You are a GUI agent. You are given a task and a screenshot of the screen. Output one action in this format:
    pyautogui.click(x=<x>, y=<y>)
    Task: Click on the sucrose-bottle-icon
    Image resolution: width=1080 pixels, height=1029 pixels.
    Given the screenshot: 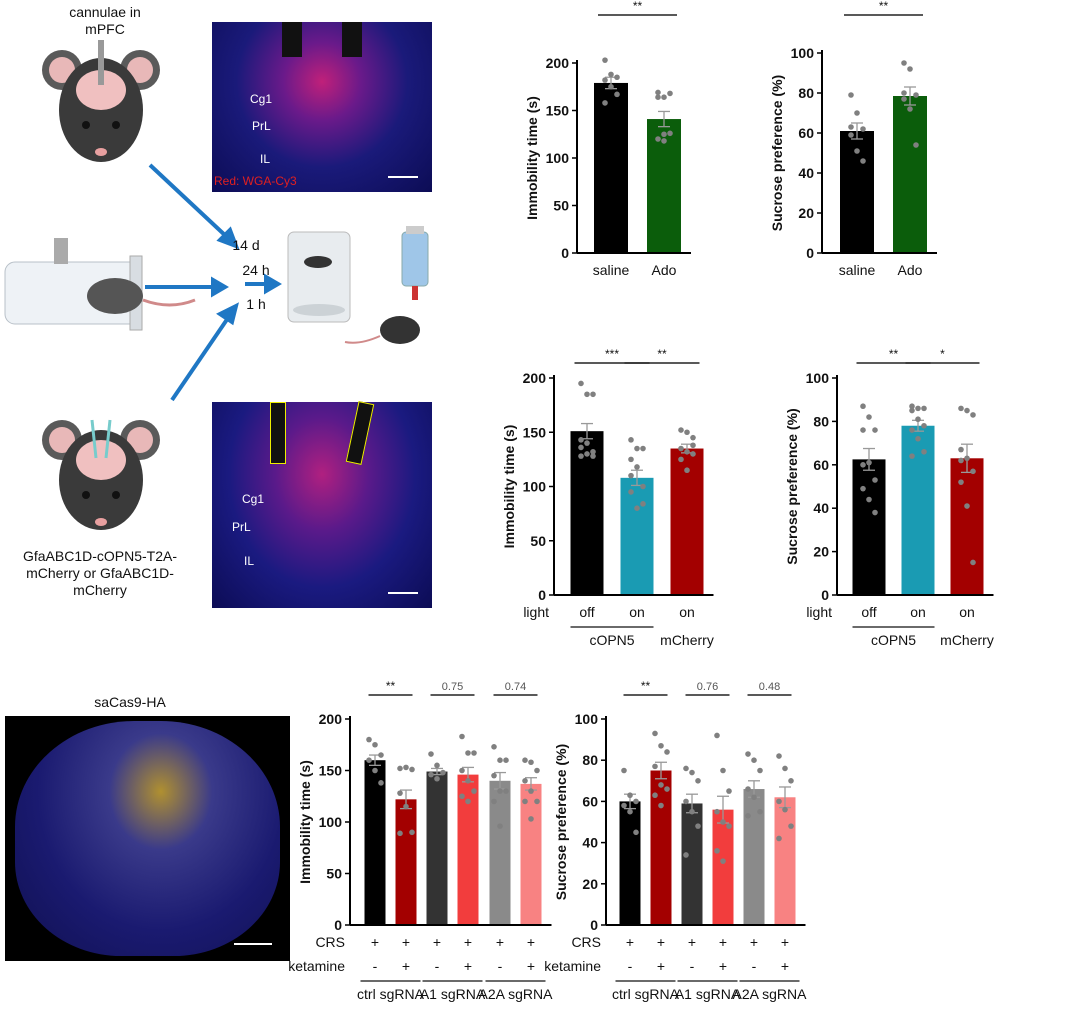 What is the action you would take?
    pyautogui.click(x=386, y=285)
    